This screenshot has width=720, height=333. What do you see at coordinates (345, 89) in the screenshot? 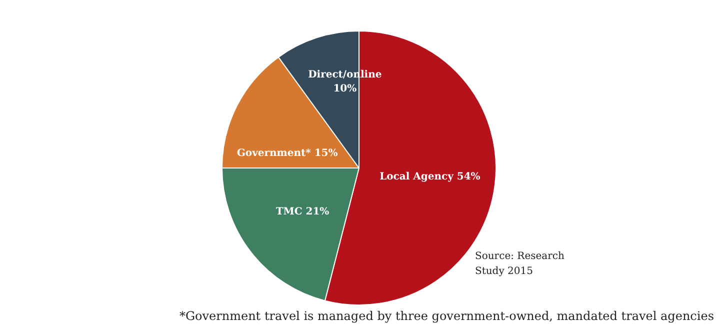
I see `data-label: 10%` at bounding box center [345, 89].